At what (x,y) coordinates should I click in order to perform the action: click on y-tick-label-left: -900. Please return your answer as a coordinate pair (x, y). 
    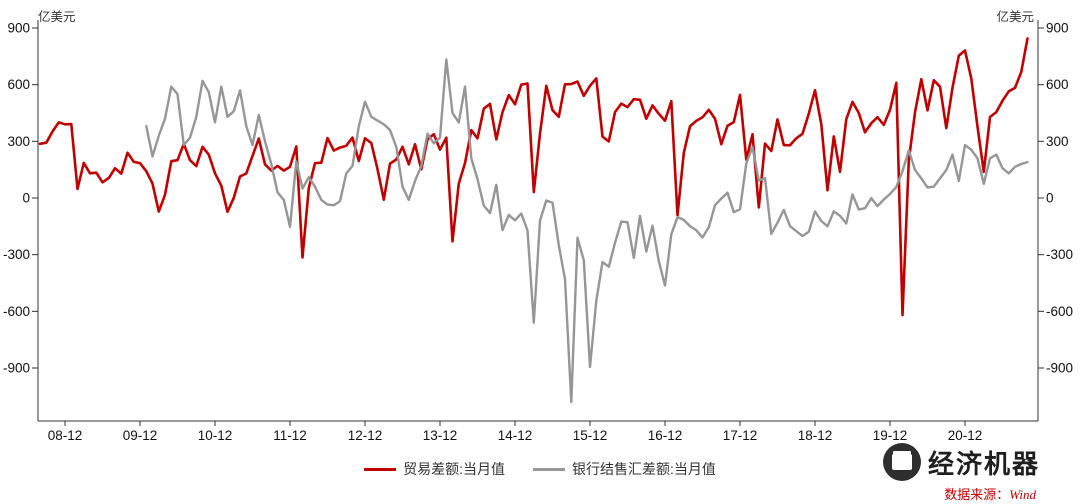
    Looking at the image, I should click on (16, 368).